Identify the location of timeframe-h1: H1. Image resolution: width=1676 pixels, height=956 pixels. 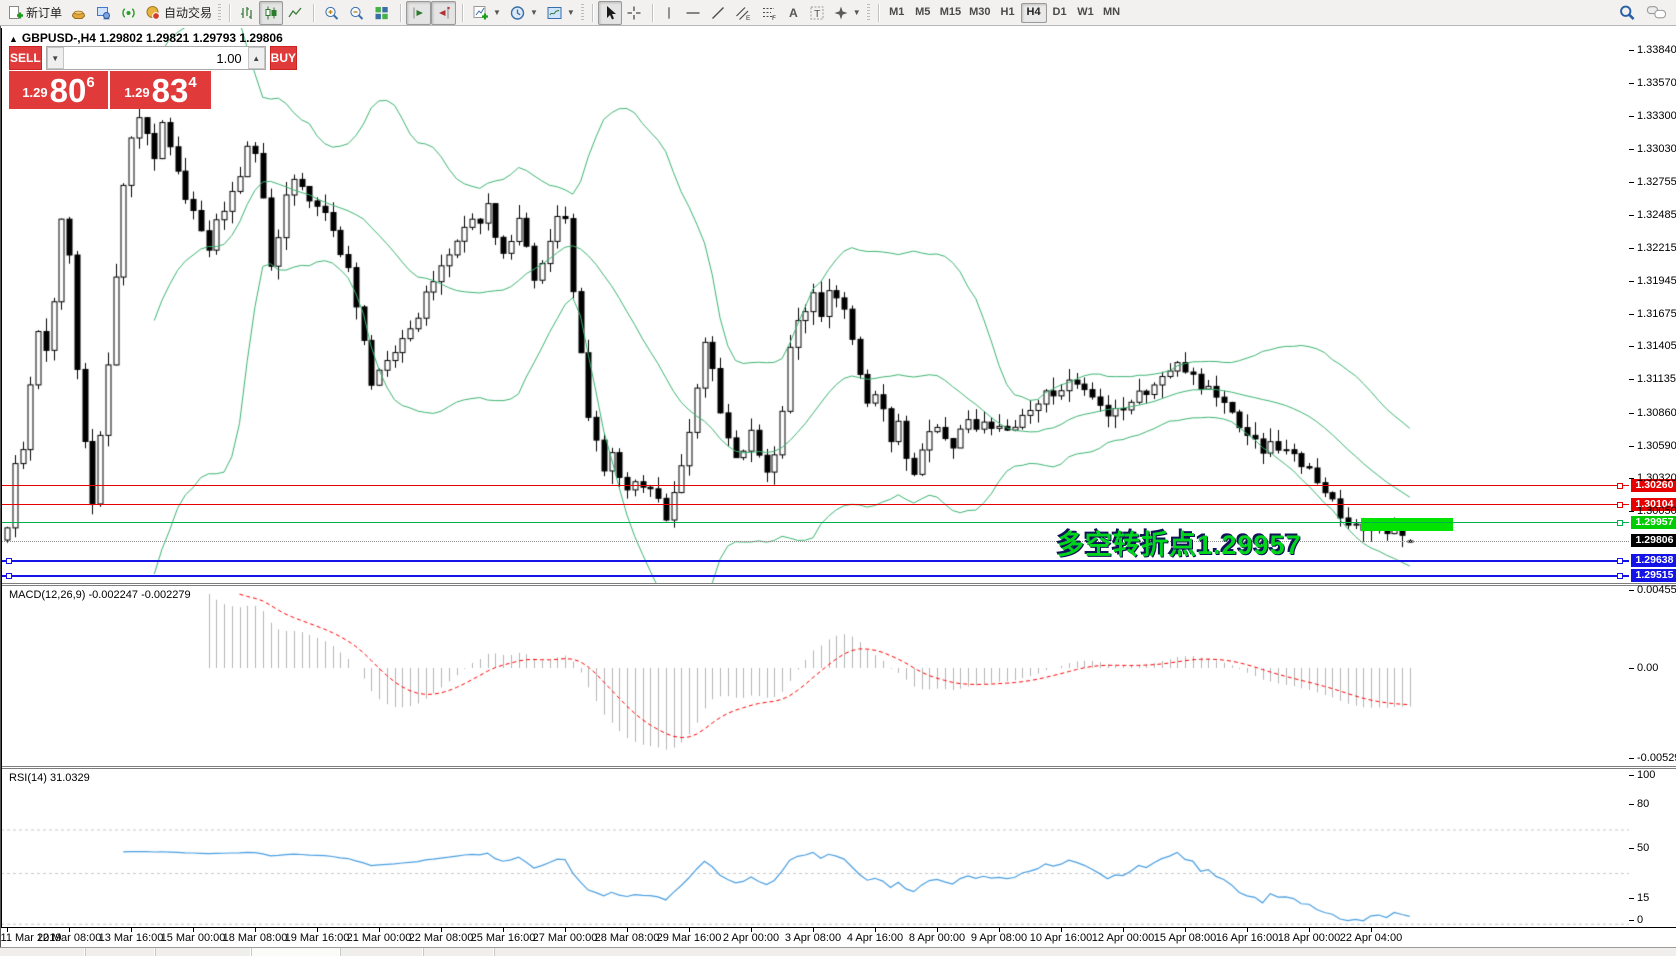
(1007, 11).